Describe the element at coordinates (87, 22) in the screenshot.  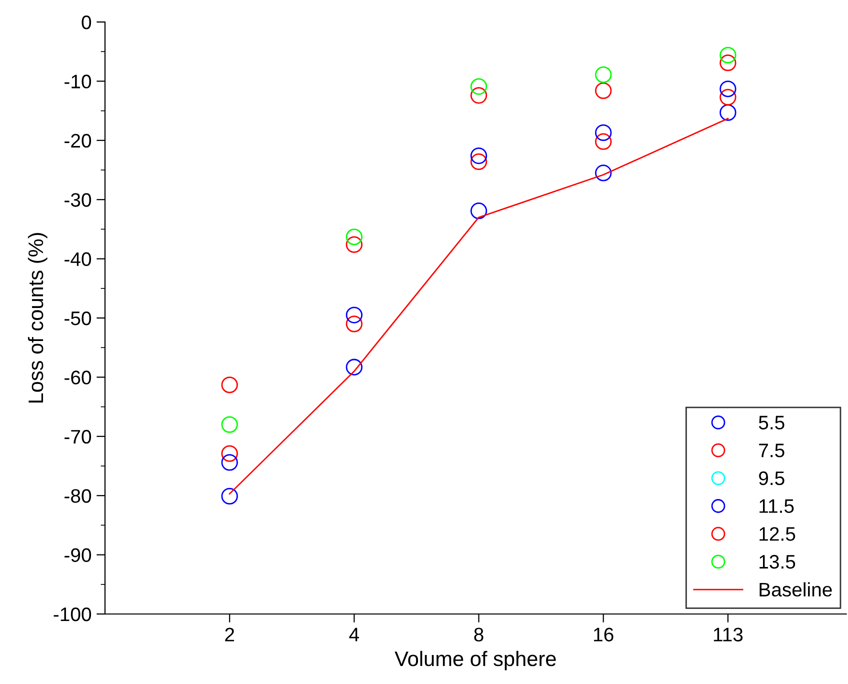
I see `y-tick-label: 0` at that location.